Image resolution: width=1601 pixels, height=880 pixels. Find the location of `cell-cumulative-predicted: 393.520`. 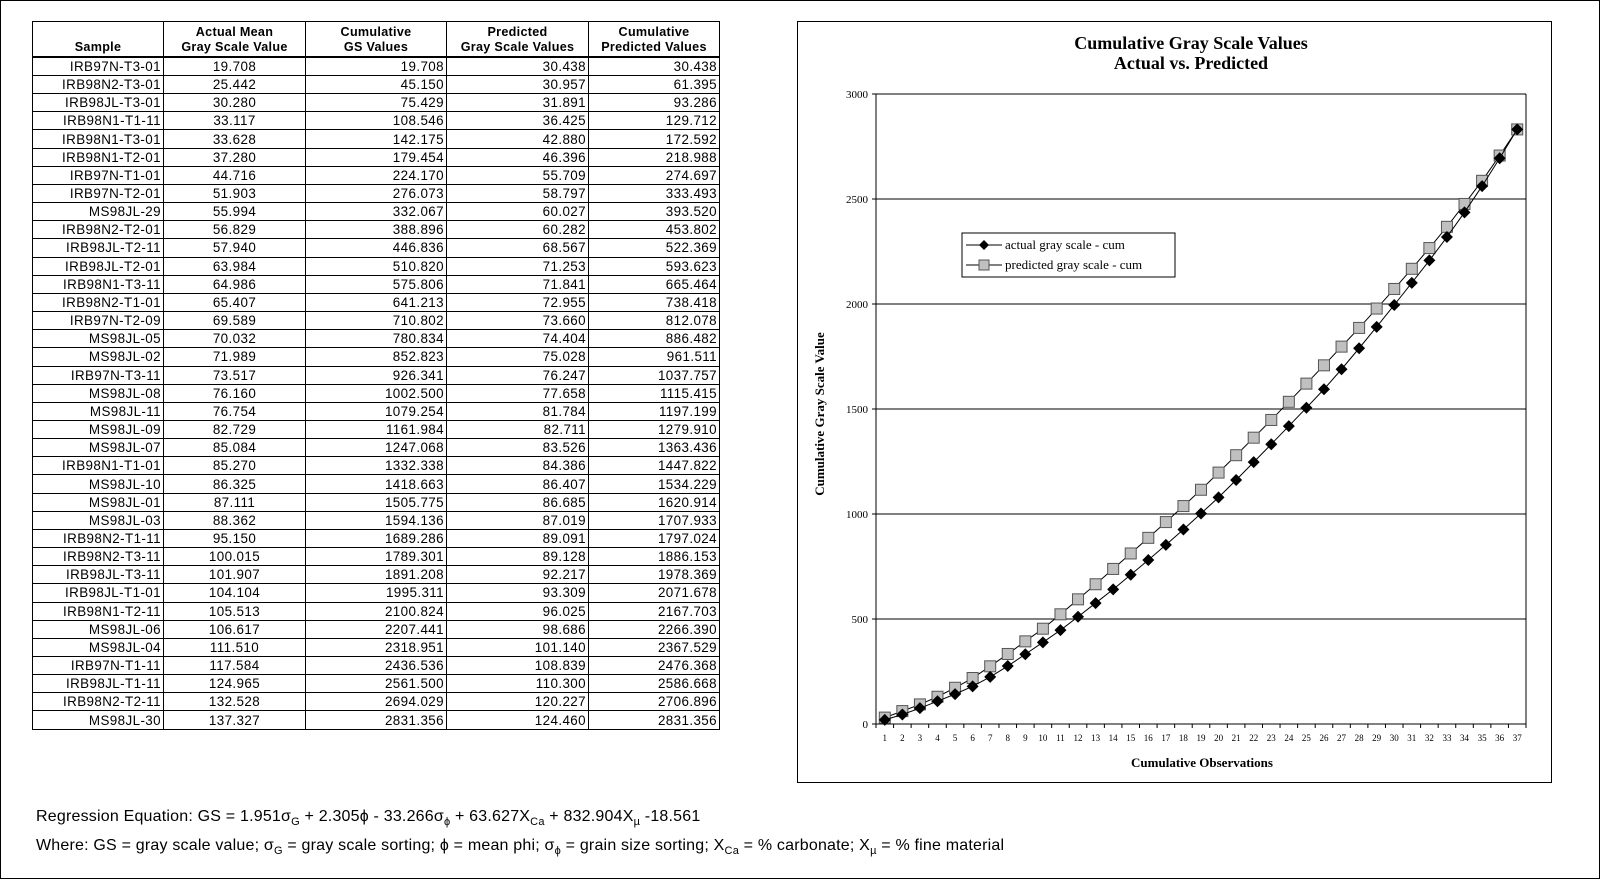

cell-cumulative-predicted: 393.520 is located at coordinates (654, 212).